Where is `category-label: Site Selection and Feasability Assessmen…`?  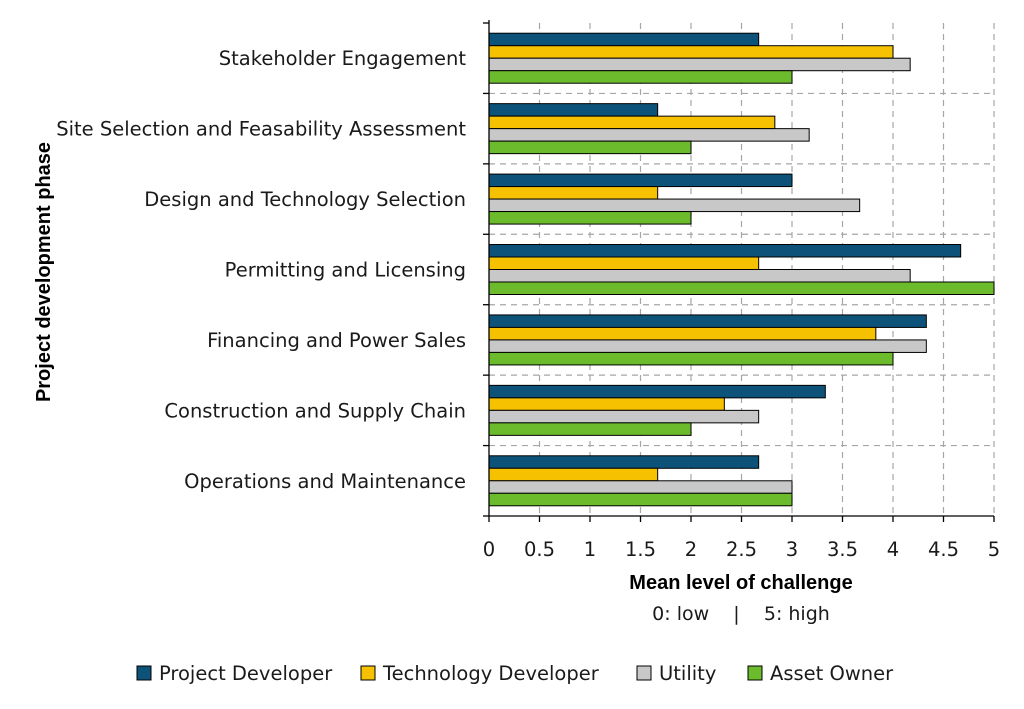 category-label: Site Selection and Feasability Assessmen… is located at coordinates (261, 129).